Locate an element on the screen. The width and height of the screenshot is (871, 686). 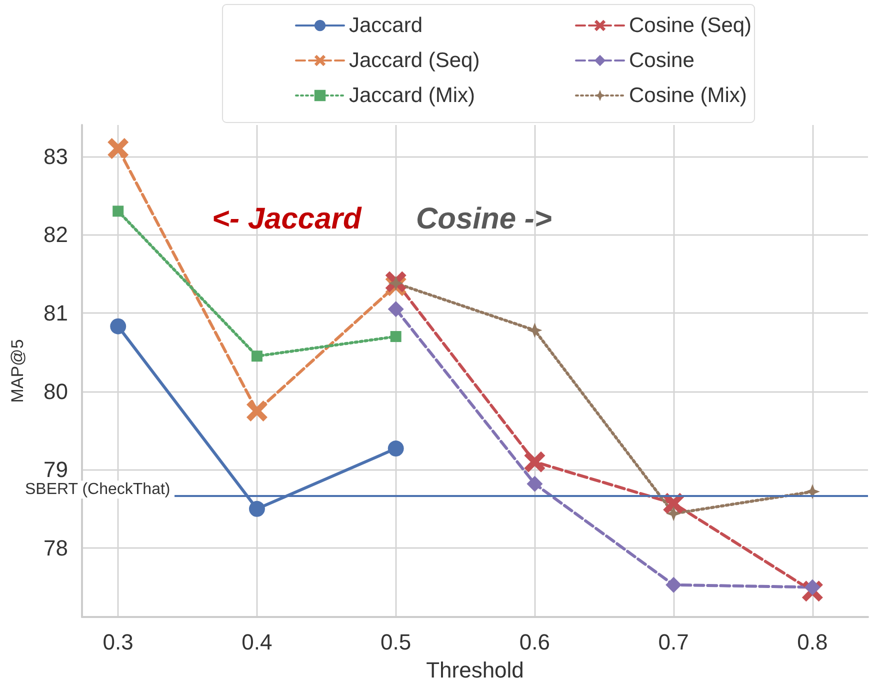
legend-label: Cosine (Seq) is located at coordinates (690, 25).